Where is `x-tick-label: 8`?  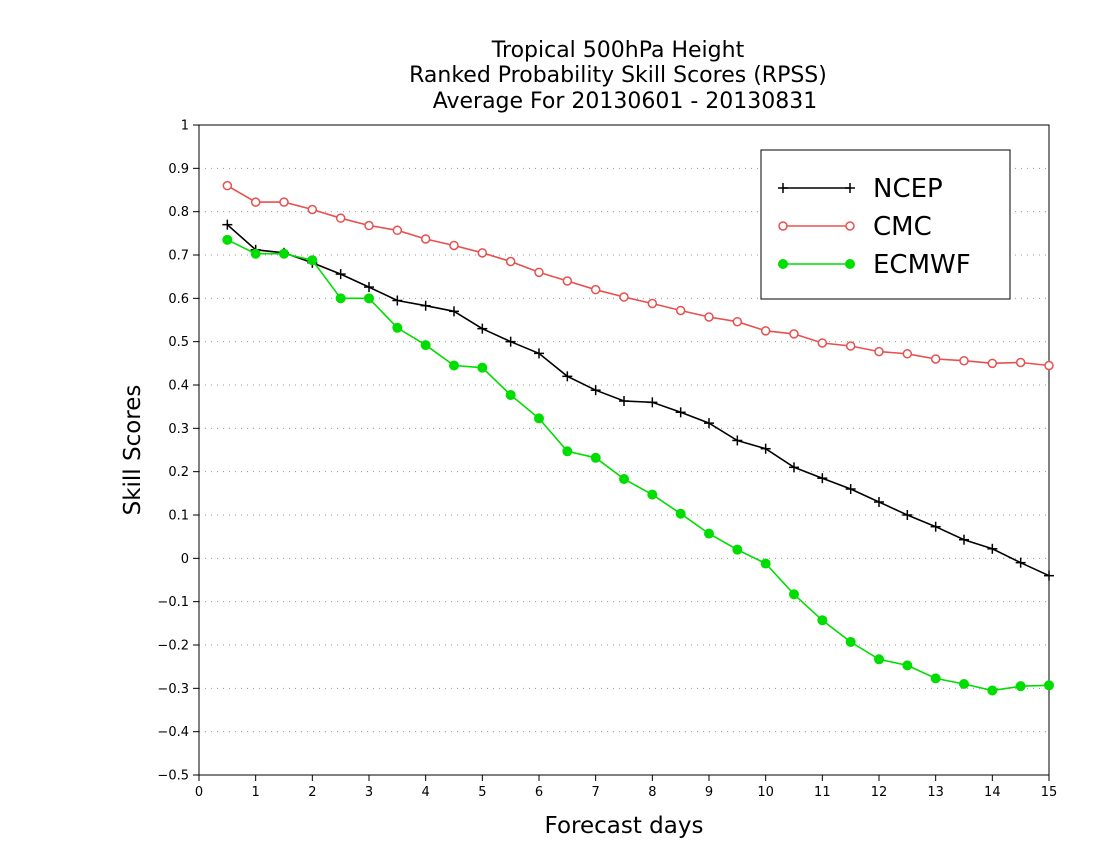 x-tick-label: 8 is located at coordinates (652, 792).